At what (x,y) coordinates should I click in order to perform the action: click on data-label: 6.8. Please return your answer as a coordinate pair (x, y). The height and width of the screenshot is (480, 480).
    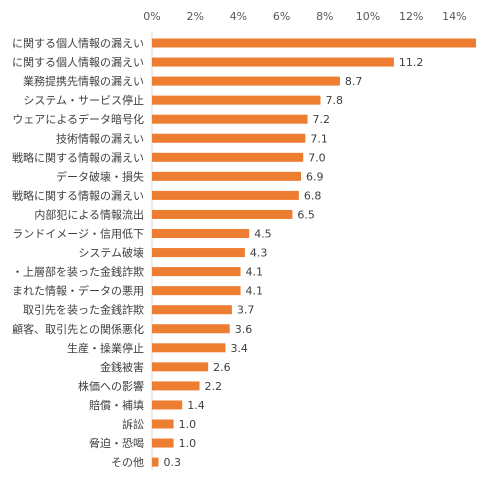
    Looking at the image, I should click on (313, 195).